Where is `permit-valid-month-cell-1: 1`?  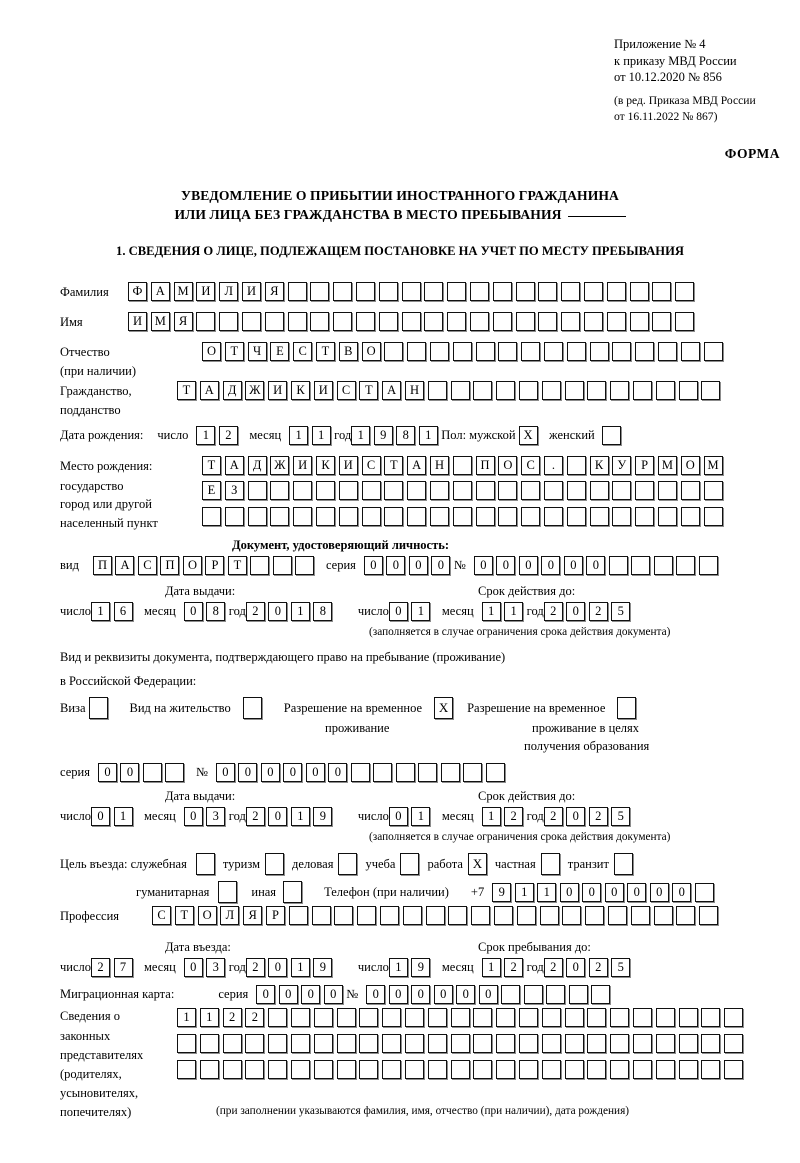 permit-valid-month-cell-1: 1 is located at coordinates (491, 816).